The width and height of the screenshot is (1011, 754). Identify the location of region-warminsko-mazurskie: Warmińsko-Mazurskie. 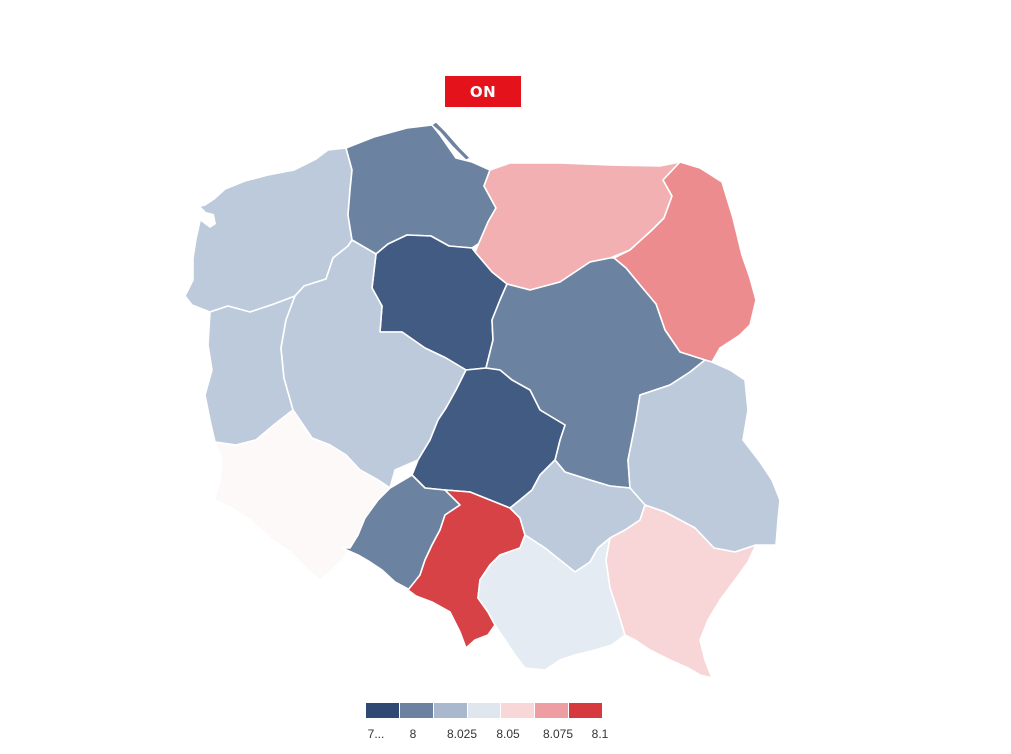
(577, 226).